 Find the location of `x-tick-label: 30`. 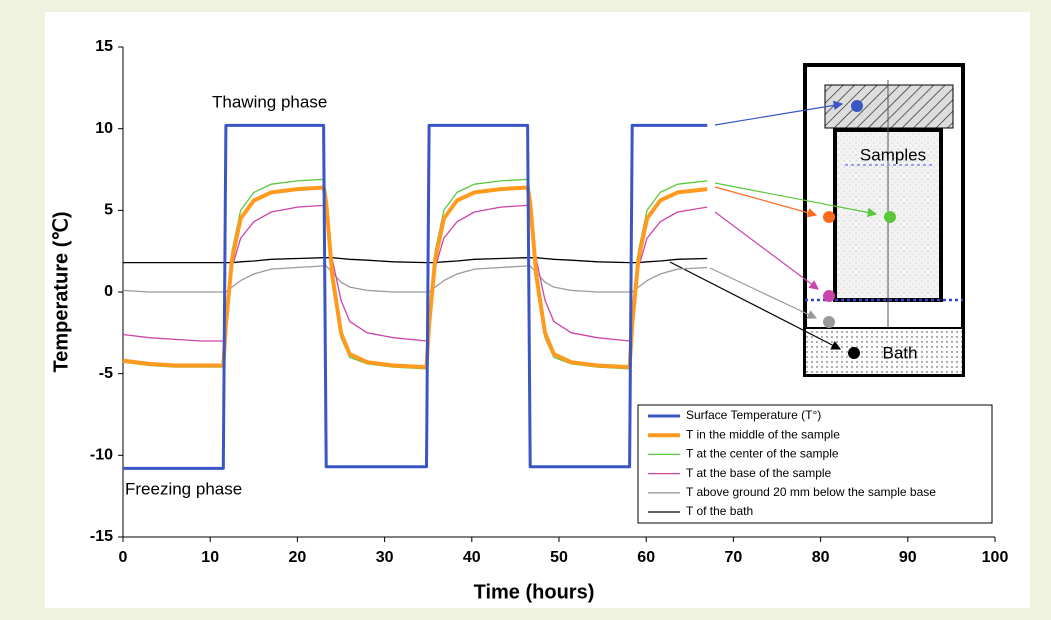

x-tick-label: 30 is located at coordinates (385, 557).